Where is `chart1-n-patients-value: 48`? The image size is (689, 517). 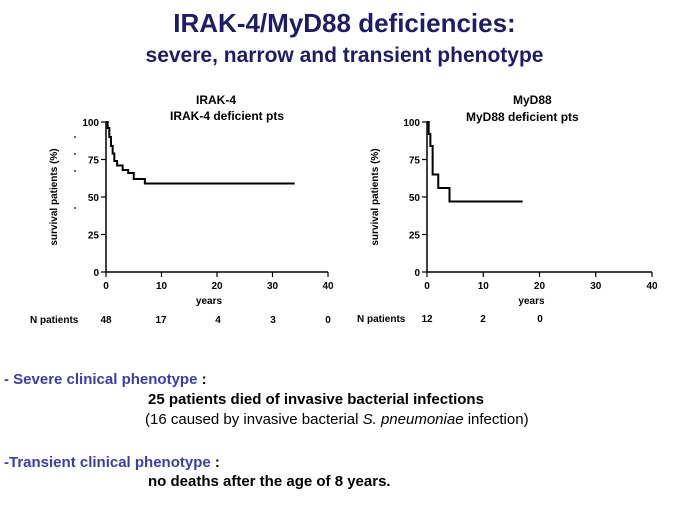
chart1-n-patients-value: 48 is located at coordinates (106, 320).